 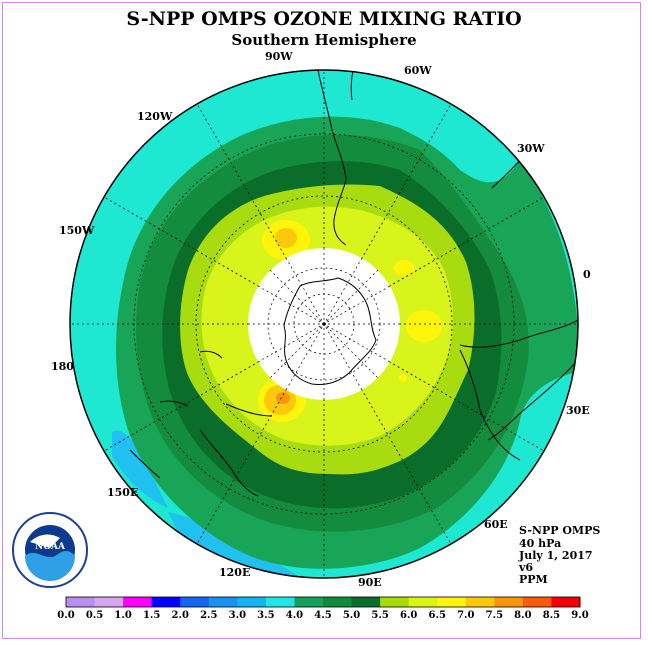 What do you see at coordinates (155, 116) in the screenshot?
I see `lon-label-120w: 120W` at bounding box center [155, 116].